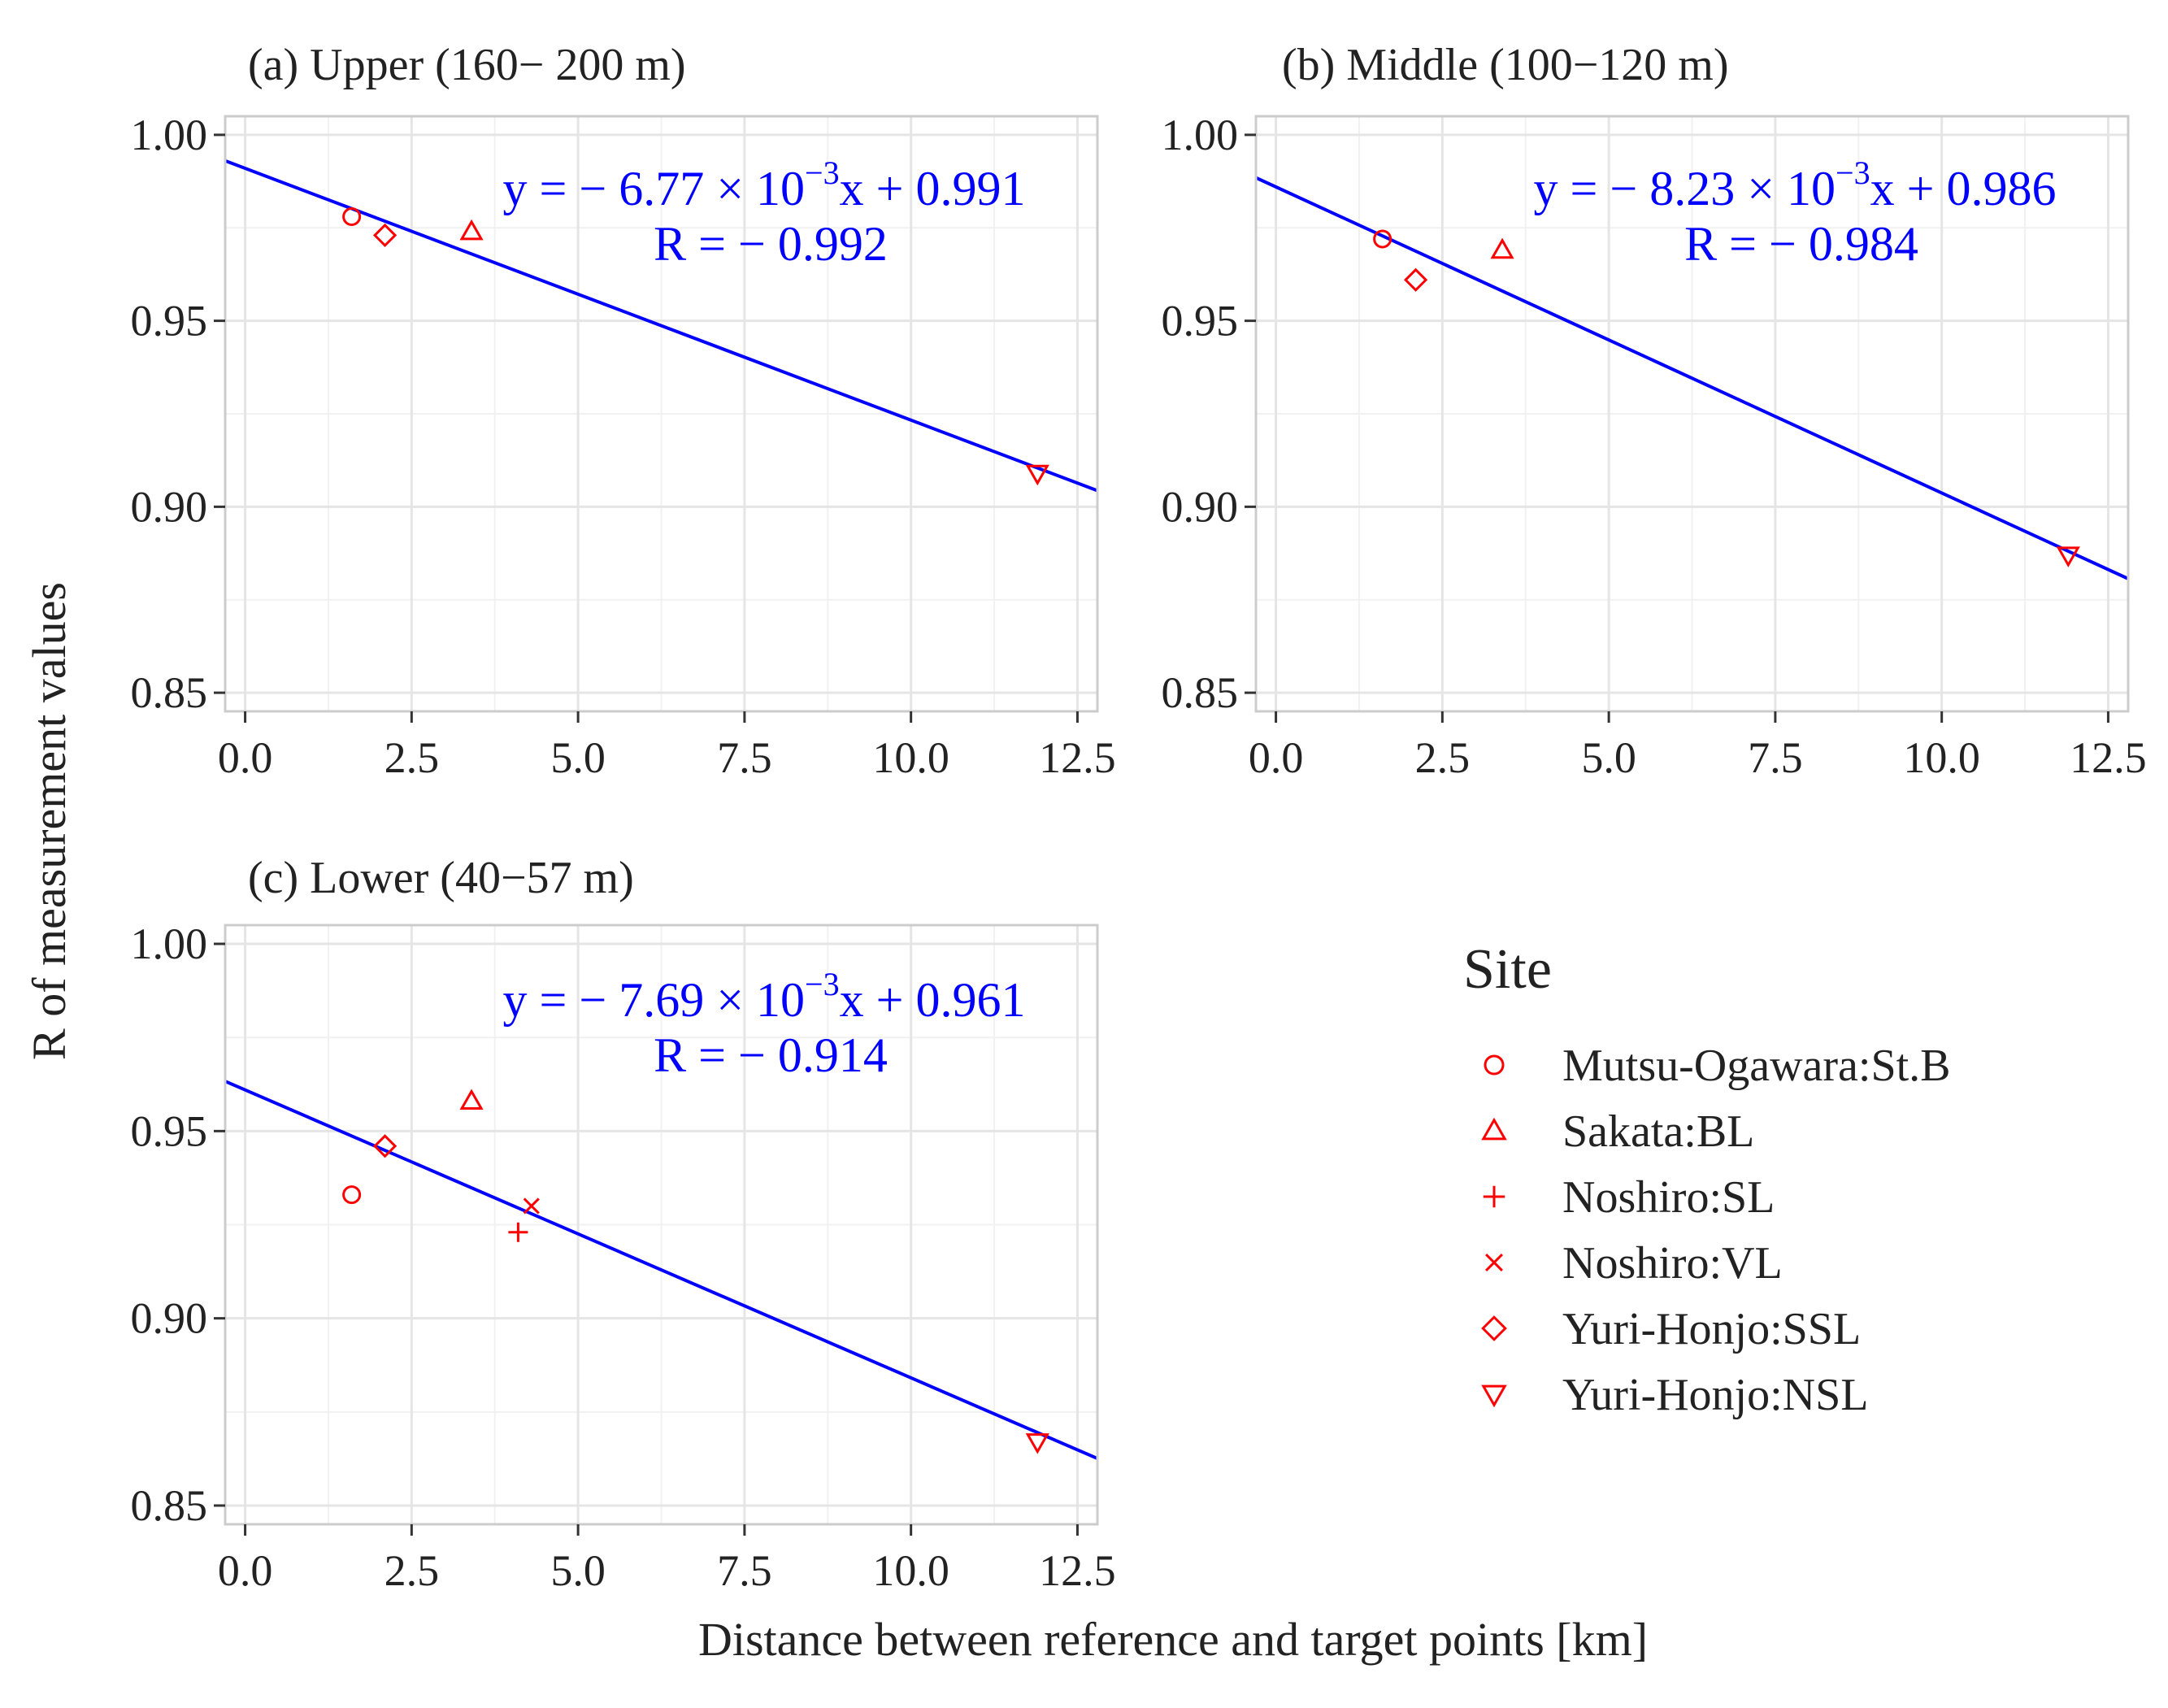 This screenshot has width=2168, height=1708. Describe the element at coordinates (1502, 248) in the screenshot. I see `panel-b-point-sakata-bl` at that location.